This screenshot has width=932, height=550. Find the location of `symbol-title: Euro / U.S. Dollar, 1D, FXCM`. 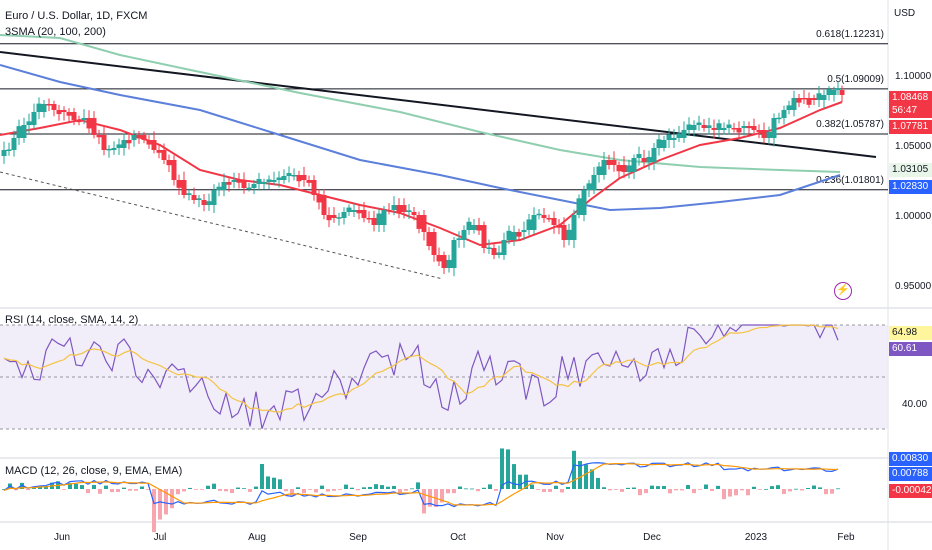

symbol-title: Euro / U.S. Dollar, 1D, FXCM is located at coordinates (76, 16).